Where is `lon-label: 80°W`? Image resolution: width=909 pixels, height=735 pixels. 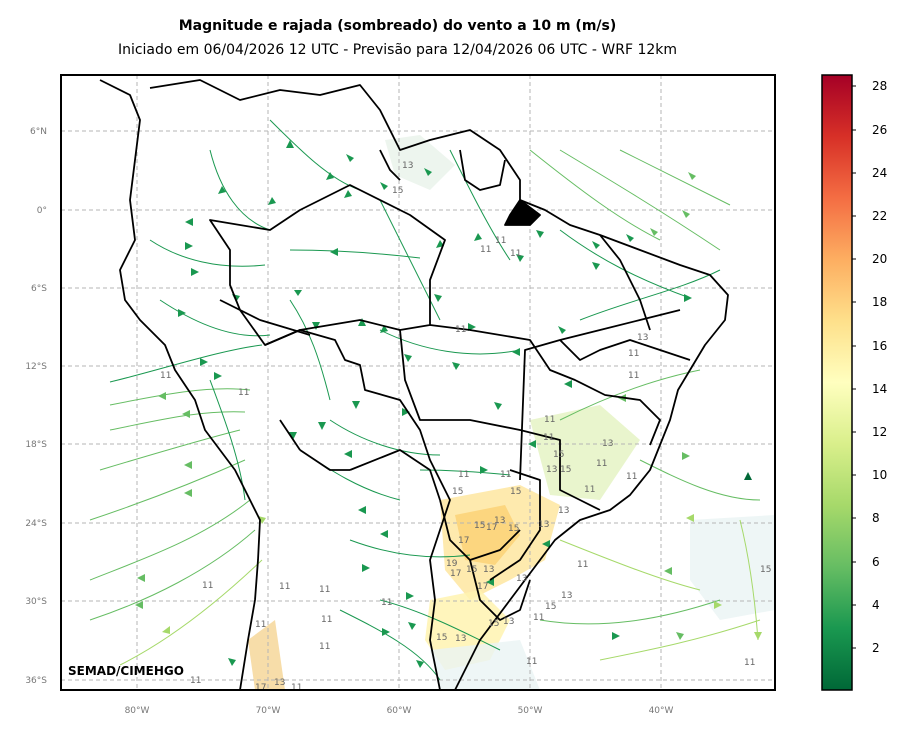
lon-label: 80°W is located at coordinates (137, 711).